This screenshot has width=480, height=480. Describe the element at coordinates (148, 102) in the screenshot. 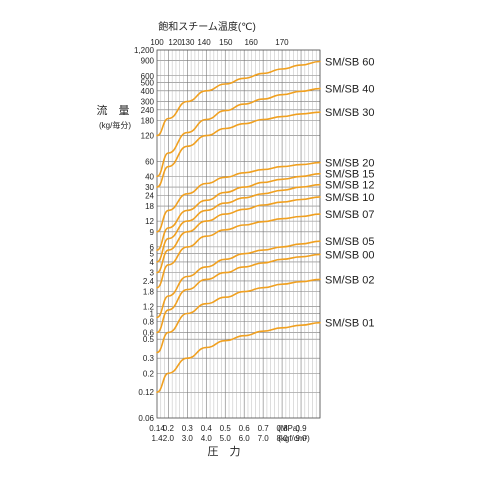

I see `y-tick-label: 300` at that location.